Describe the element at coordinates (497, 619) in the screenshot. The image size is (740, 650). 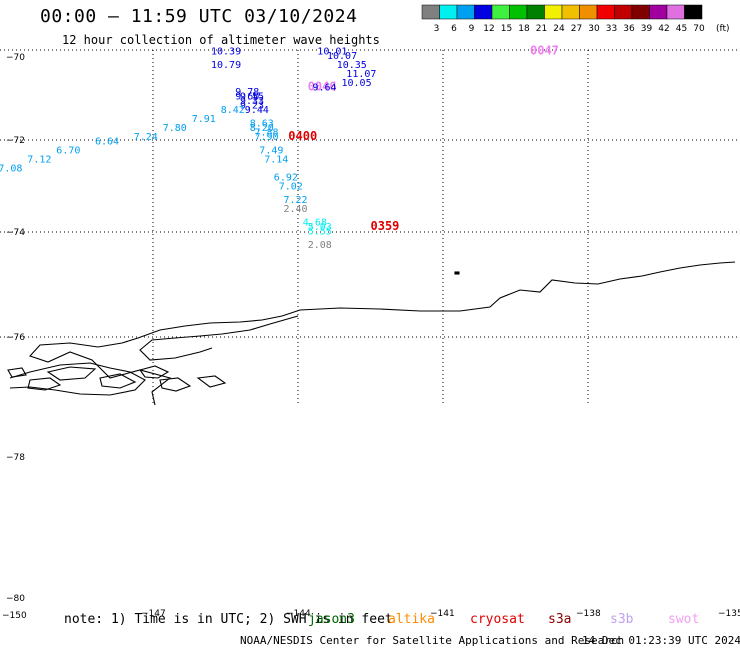
I see `legend-cryosat: cryosat` at that location.